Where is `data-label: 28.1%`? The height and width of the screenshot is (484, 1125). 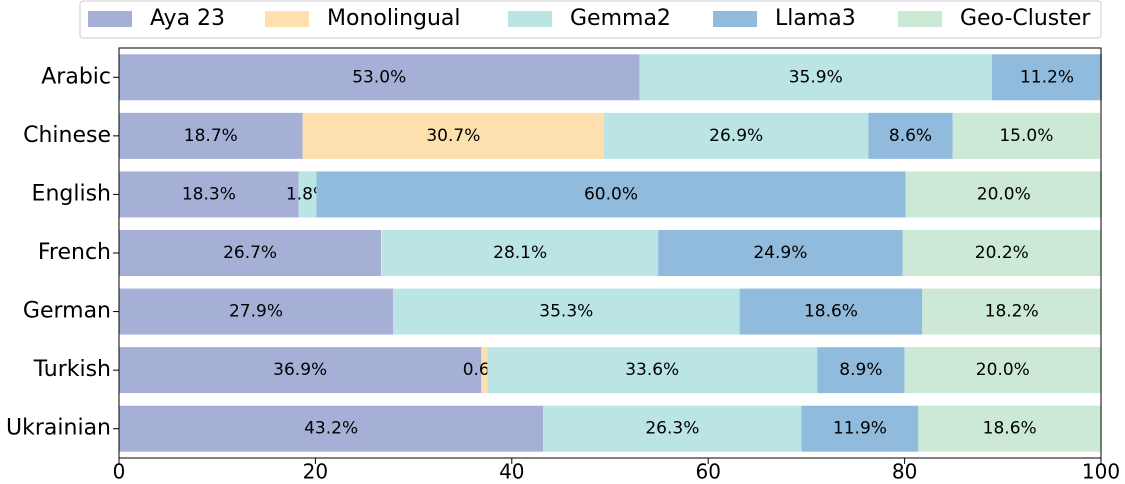 data-label: 28.1% is located at coordinates (520, 253).